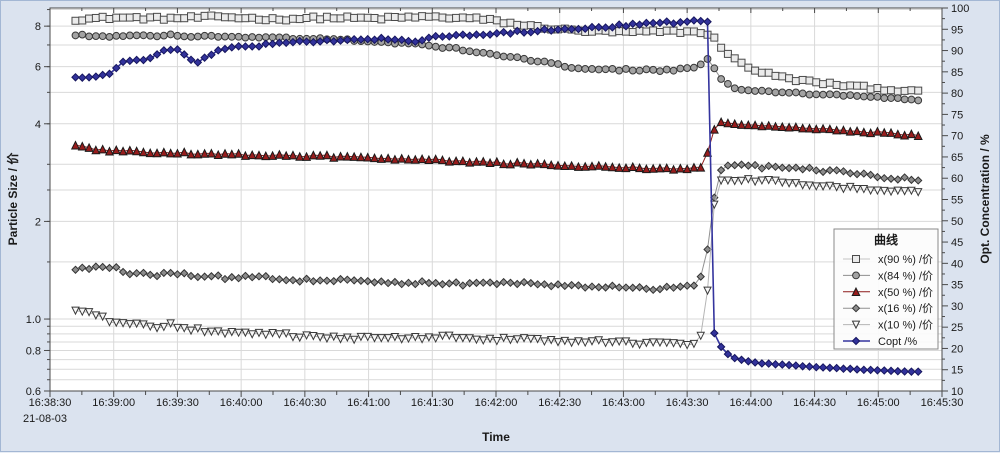 This screenshot has width=1000, height=453. Describe the element at coordinates (38, 222) in the screenshot. I see `svg-text: 2` at that location.